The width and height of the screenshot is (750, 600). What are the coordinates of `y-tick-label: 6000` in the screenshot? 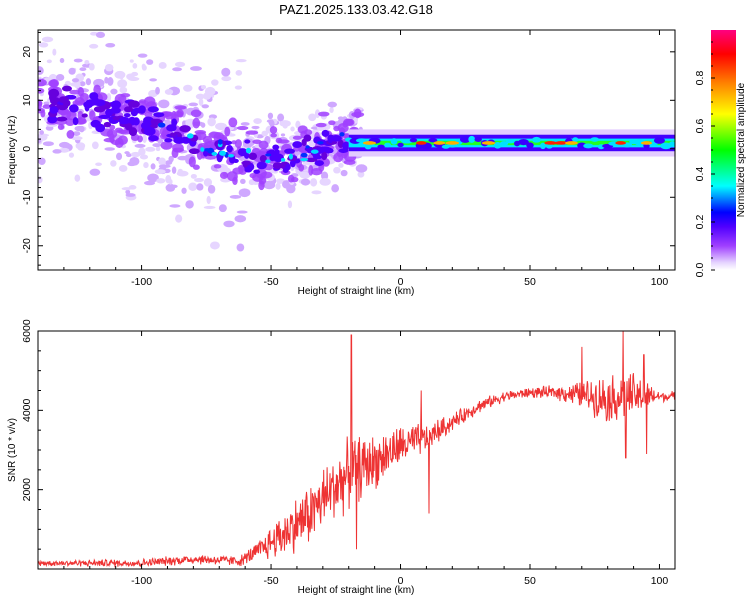 It's located at (27, 331).